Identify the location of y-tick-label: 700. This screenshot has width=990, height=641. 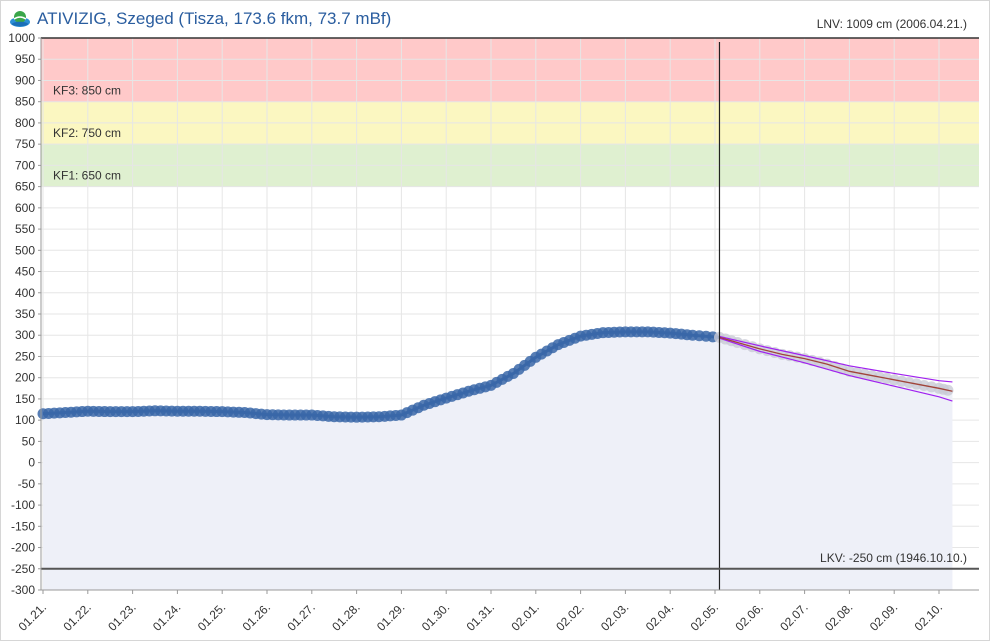
(25, 165).